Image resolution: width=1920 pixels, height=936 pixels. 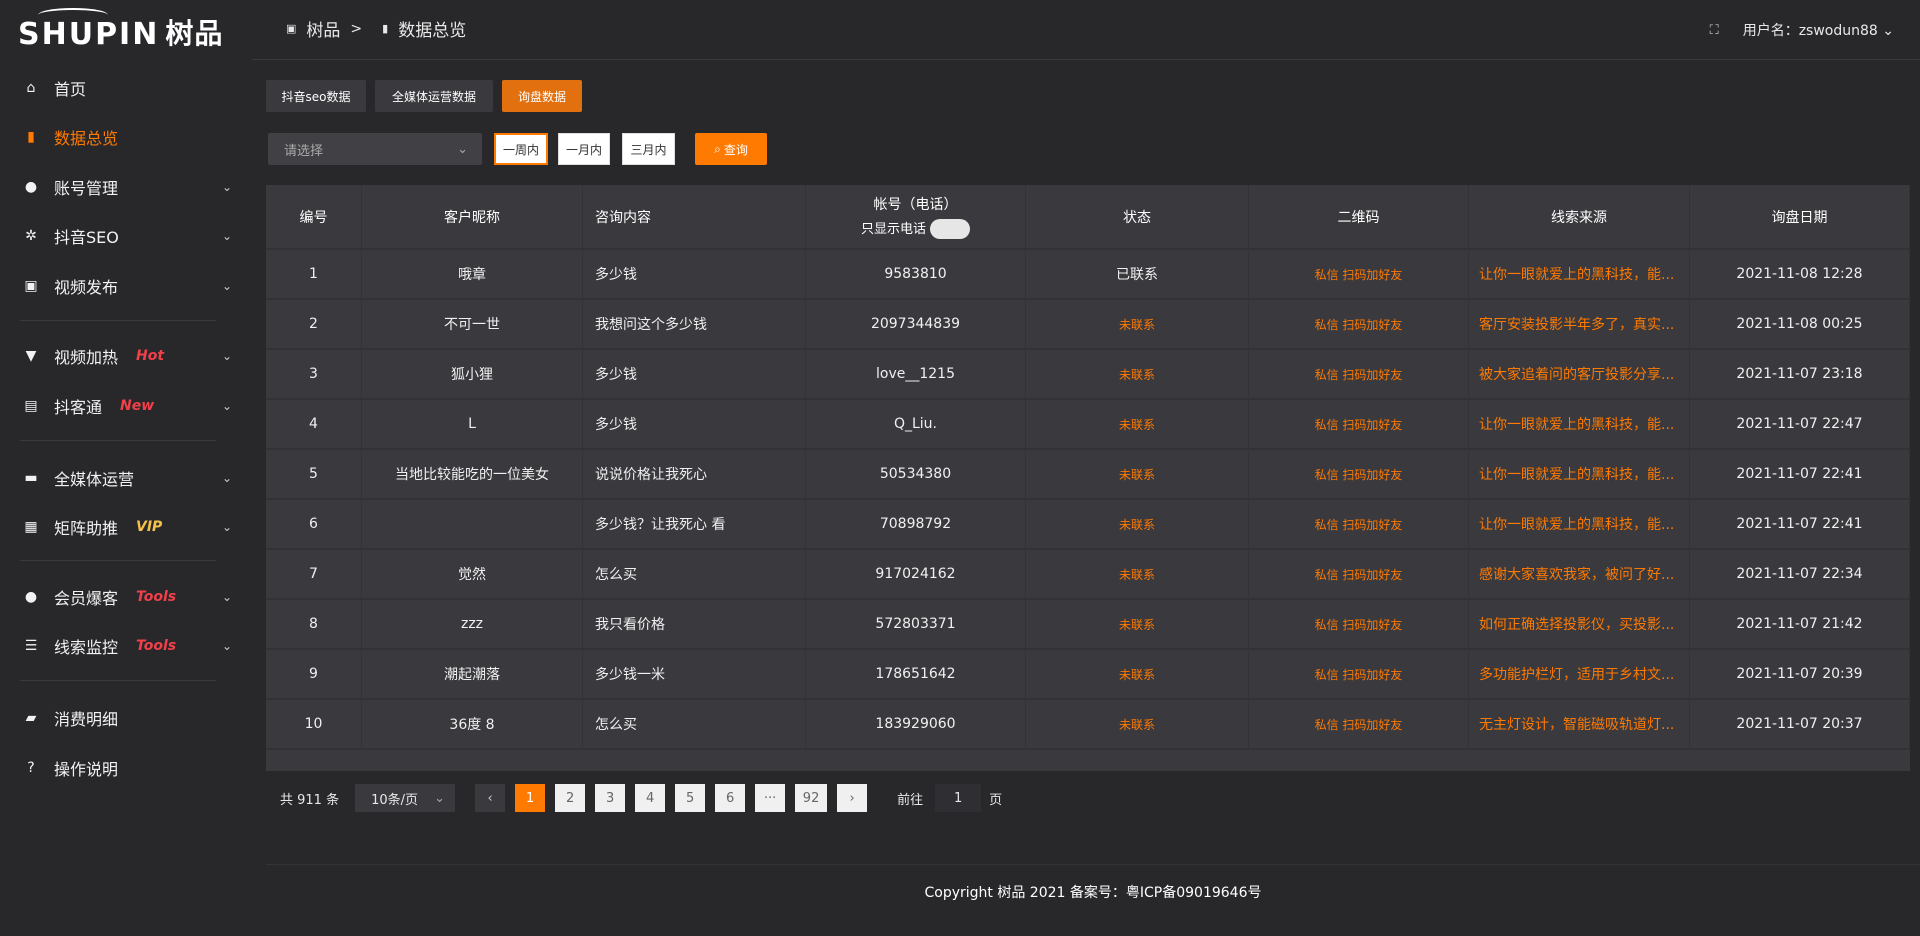 I want to click on page-button: 1, so click(x=530, y=798).